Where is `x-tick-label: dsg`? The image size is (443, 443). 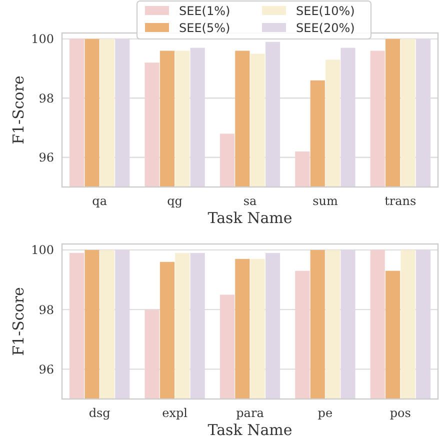 x-tick-label: dsg is located at coordinates (99, 413).